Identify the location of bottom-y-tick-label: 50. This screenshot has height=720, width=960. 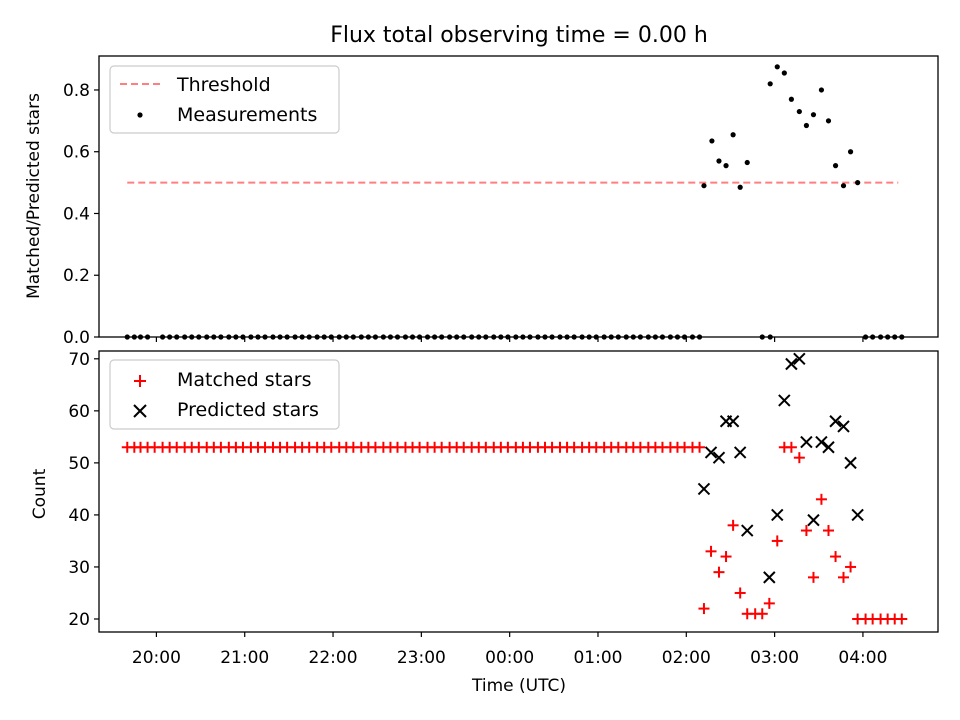
(79, 464).